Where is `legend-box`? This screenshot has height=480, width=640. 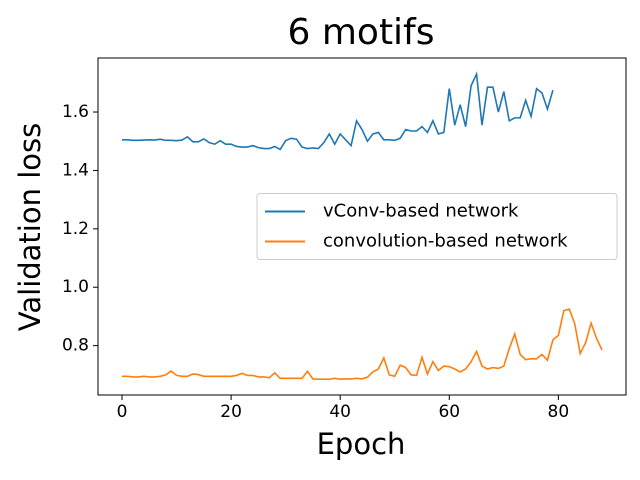
legend-box is located at coordinates (437, 226).